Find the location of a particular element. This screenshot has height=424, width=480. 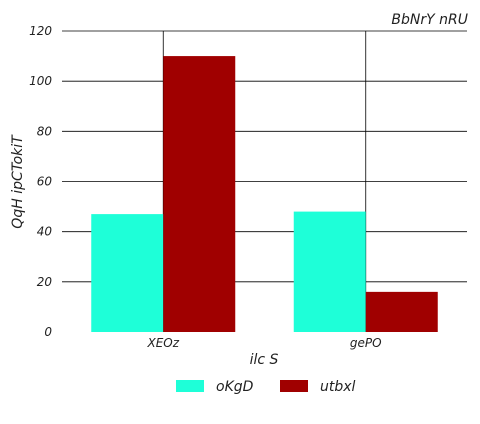

y-tick-label: 20 is located at coordinates (45, 282).